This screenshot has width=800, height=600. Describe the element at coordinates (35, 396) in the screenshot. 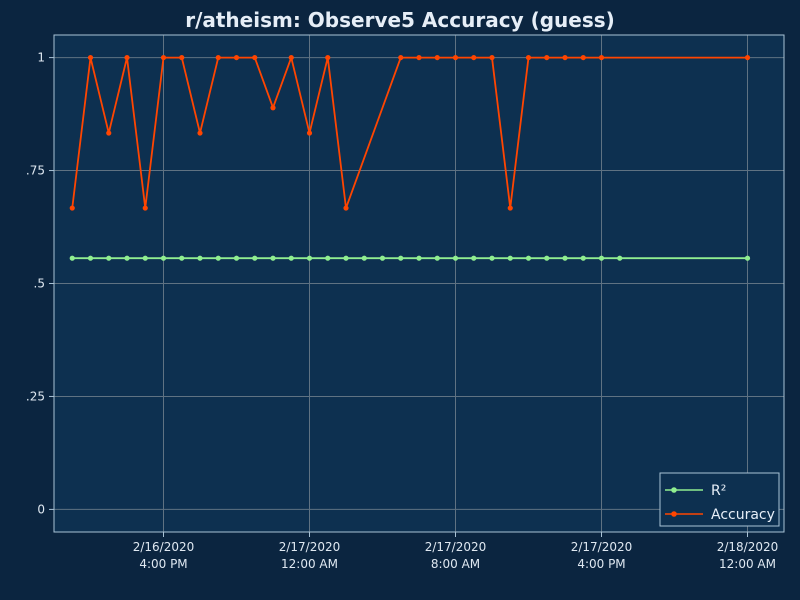

I see `y-tick-label: .25` at that location.